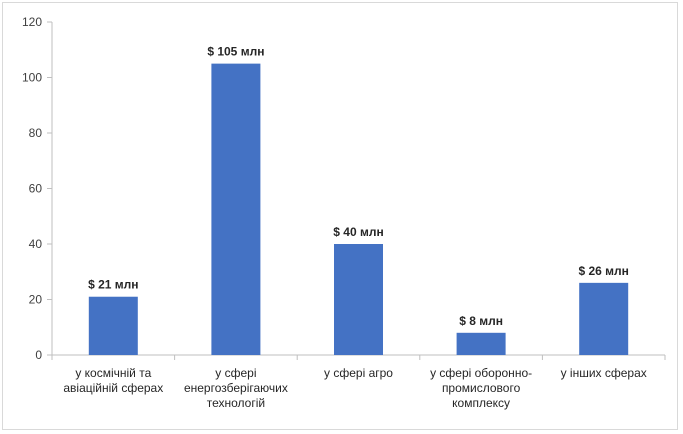  What do you see at coordinates (36, 133) in the screenshot?
I see `y-tick-label: 80` at bounding box center [36, 133].